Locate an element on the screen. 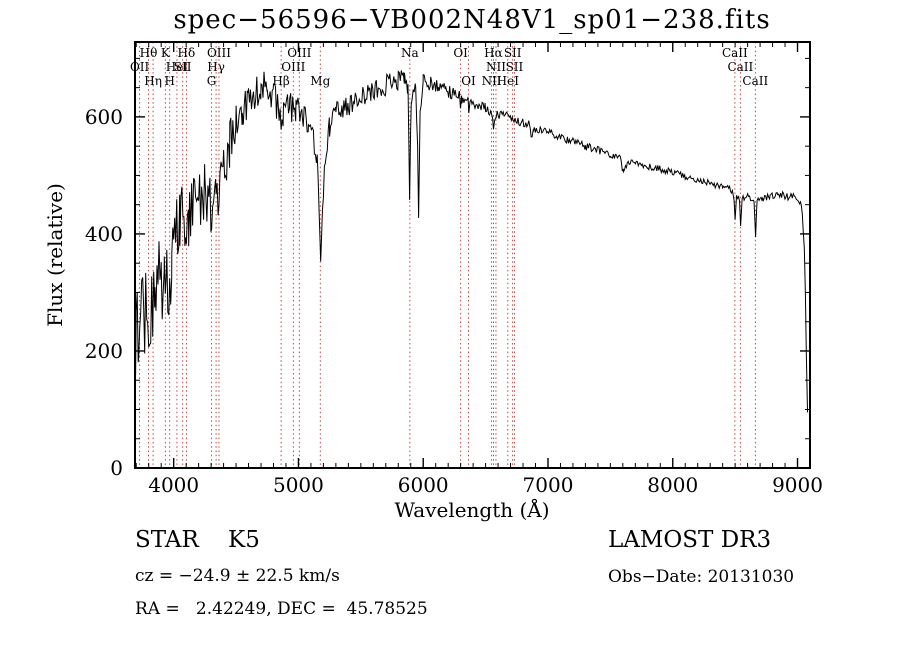 The height and width of the screenshot is (649, 900). y-tick-label: 600 is located at coordinates (104, 117).